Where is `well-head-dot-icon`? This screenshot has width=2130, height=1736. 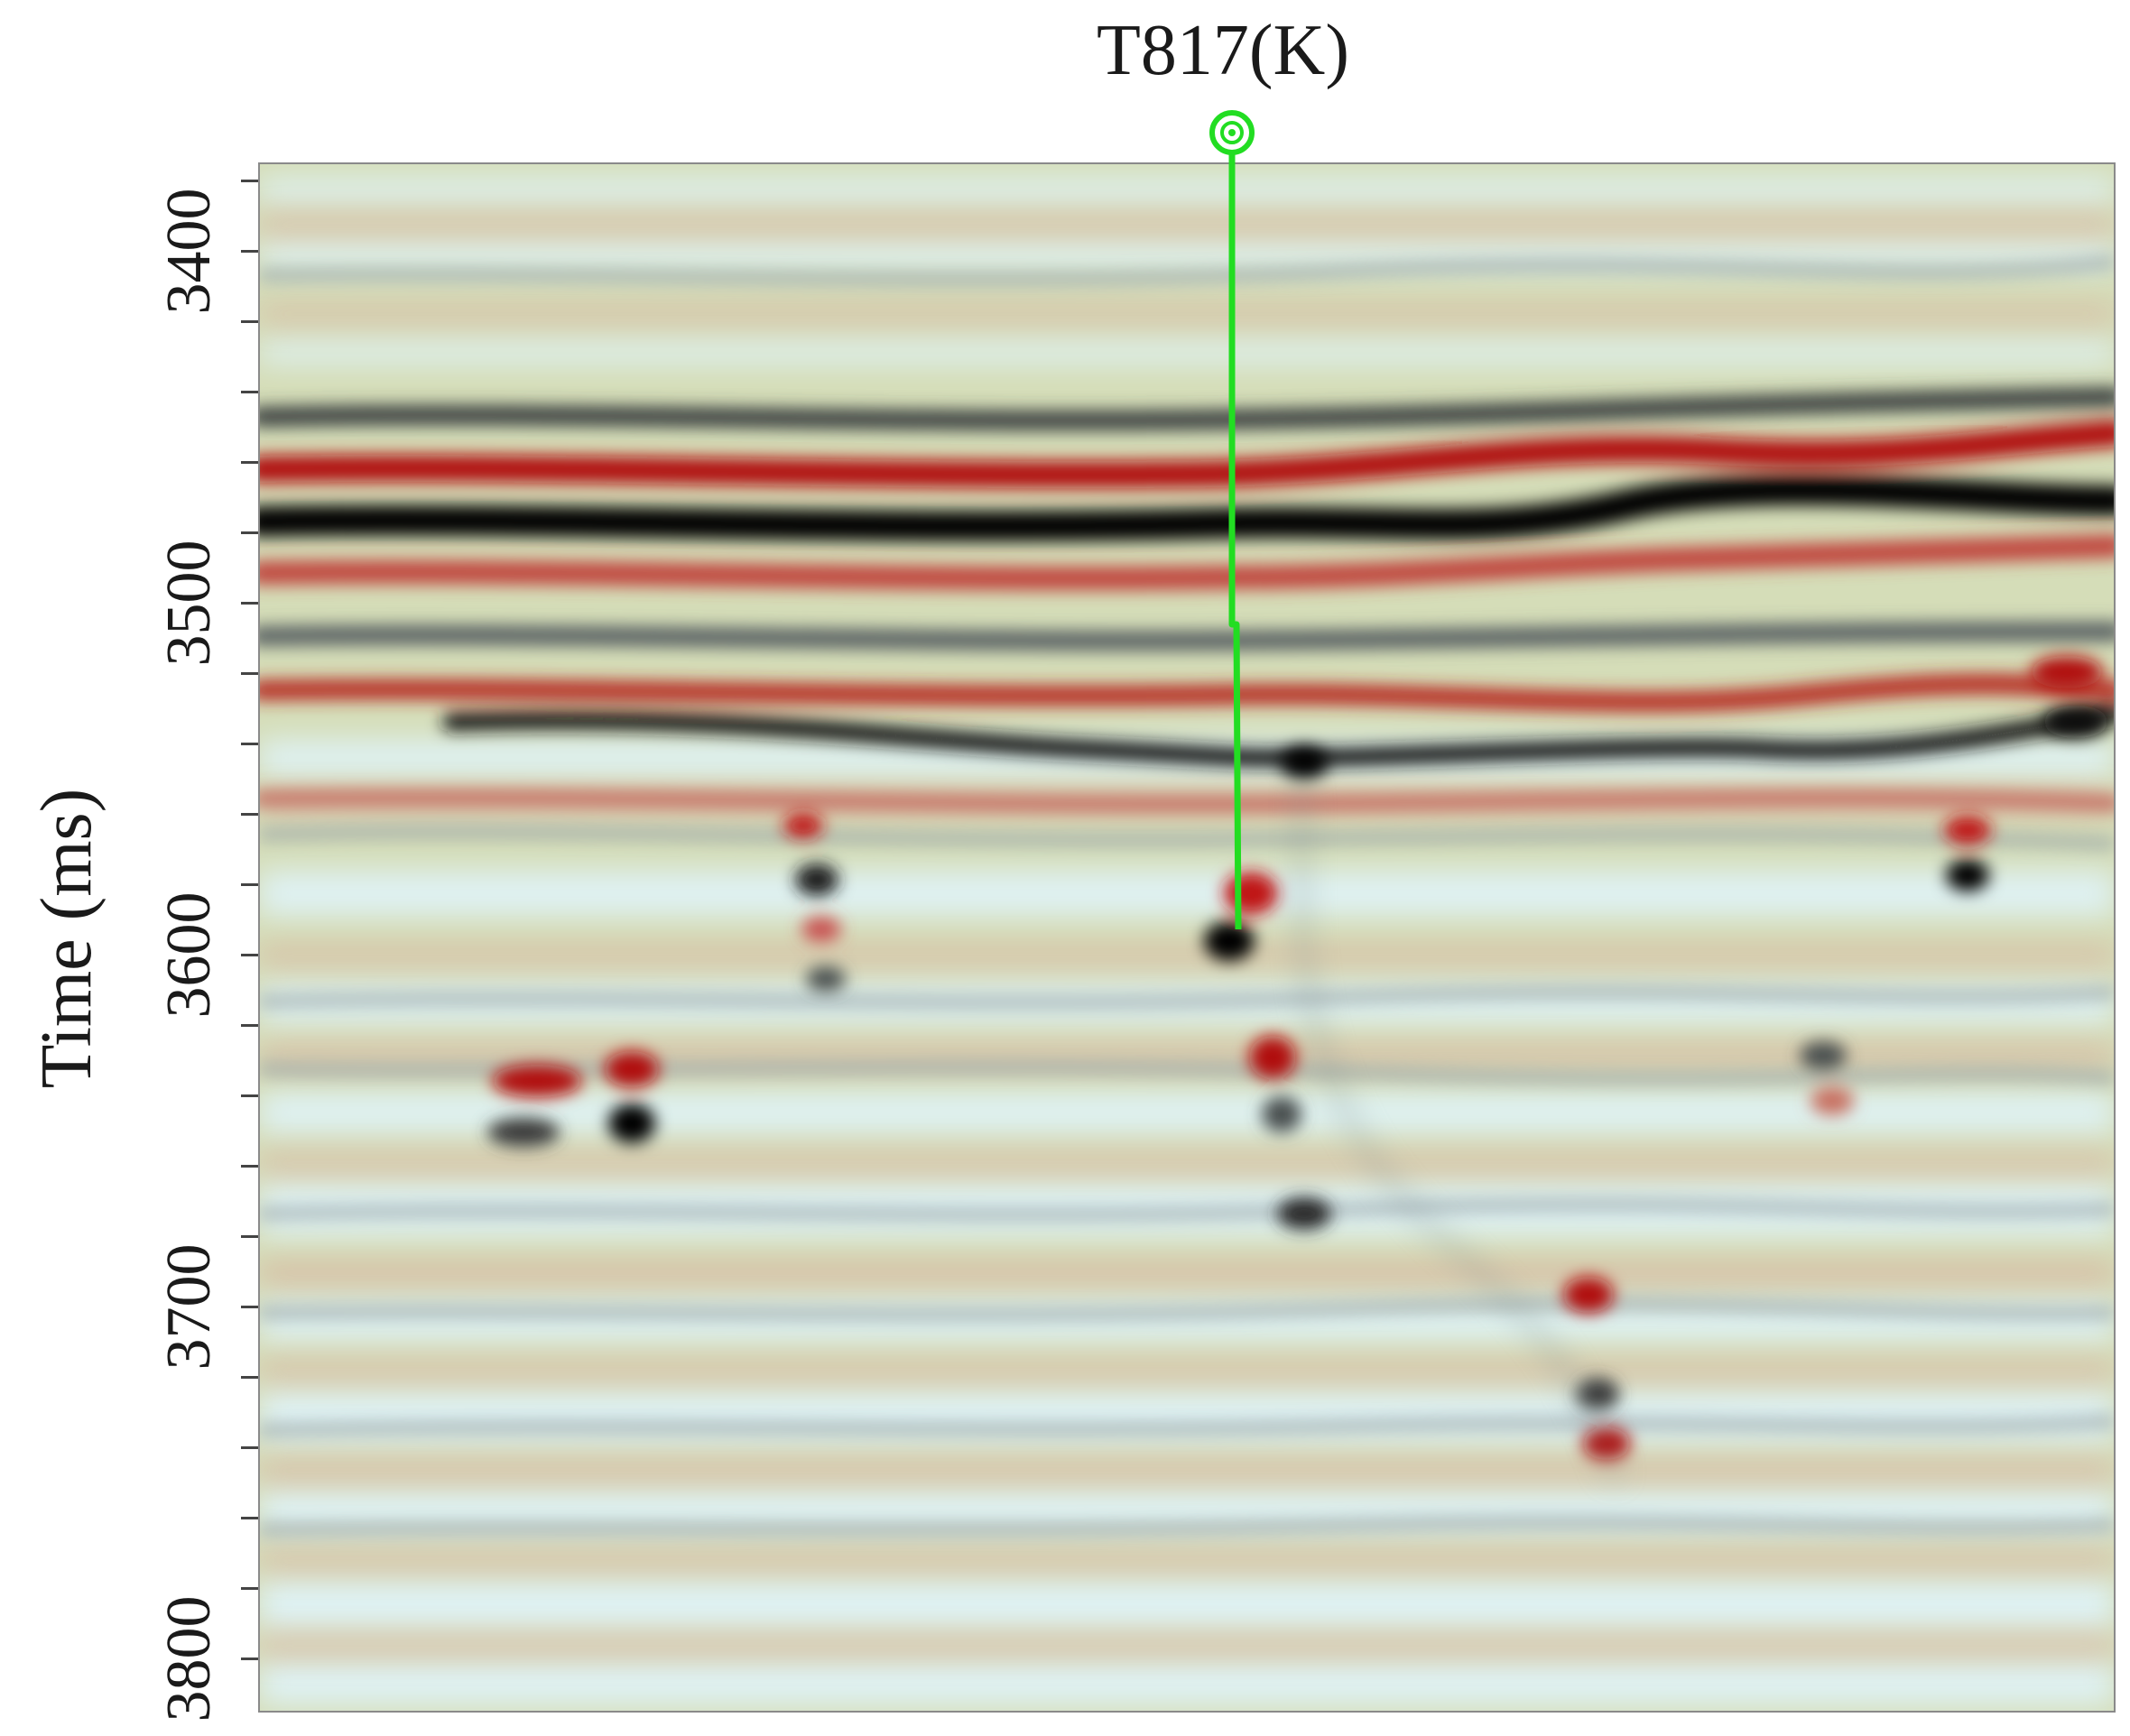 well-head-dot-icon is located at coordinates (1232, 133).